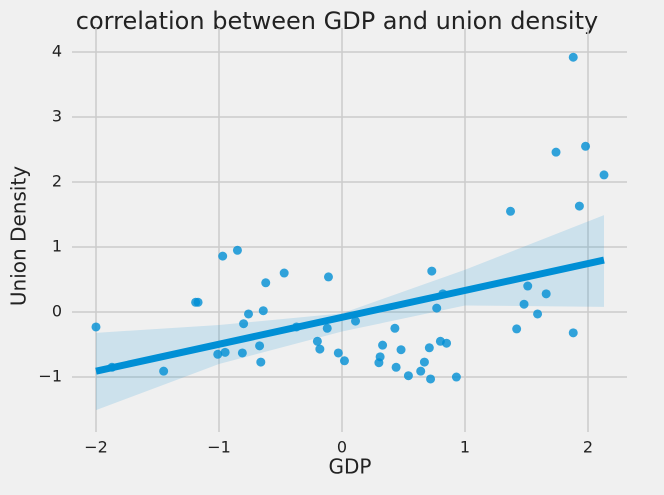 This screenshot has width=664, height=495. I want to click on y-tick-label: 0, so click(57, 311).